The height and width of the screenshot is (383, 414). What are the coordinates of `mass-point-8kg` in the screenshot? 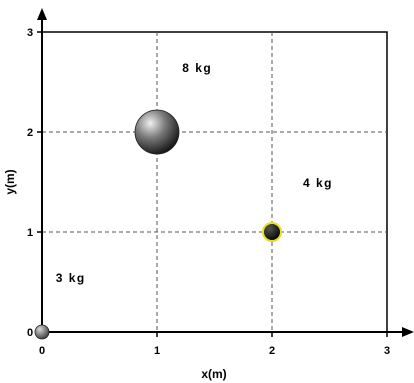 It's located at (157, 132).